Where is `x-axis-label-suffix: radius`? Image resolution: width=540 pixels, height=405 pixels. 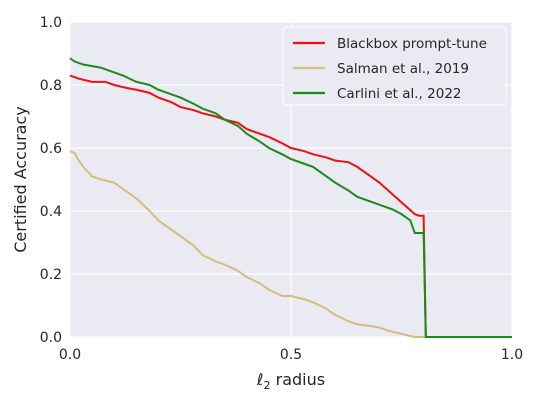
x-axis-label-suffix: radius is located at coordinates (298, 379).